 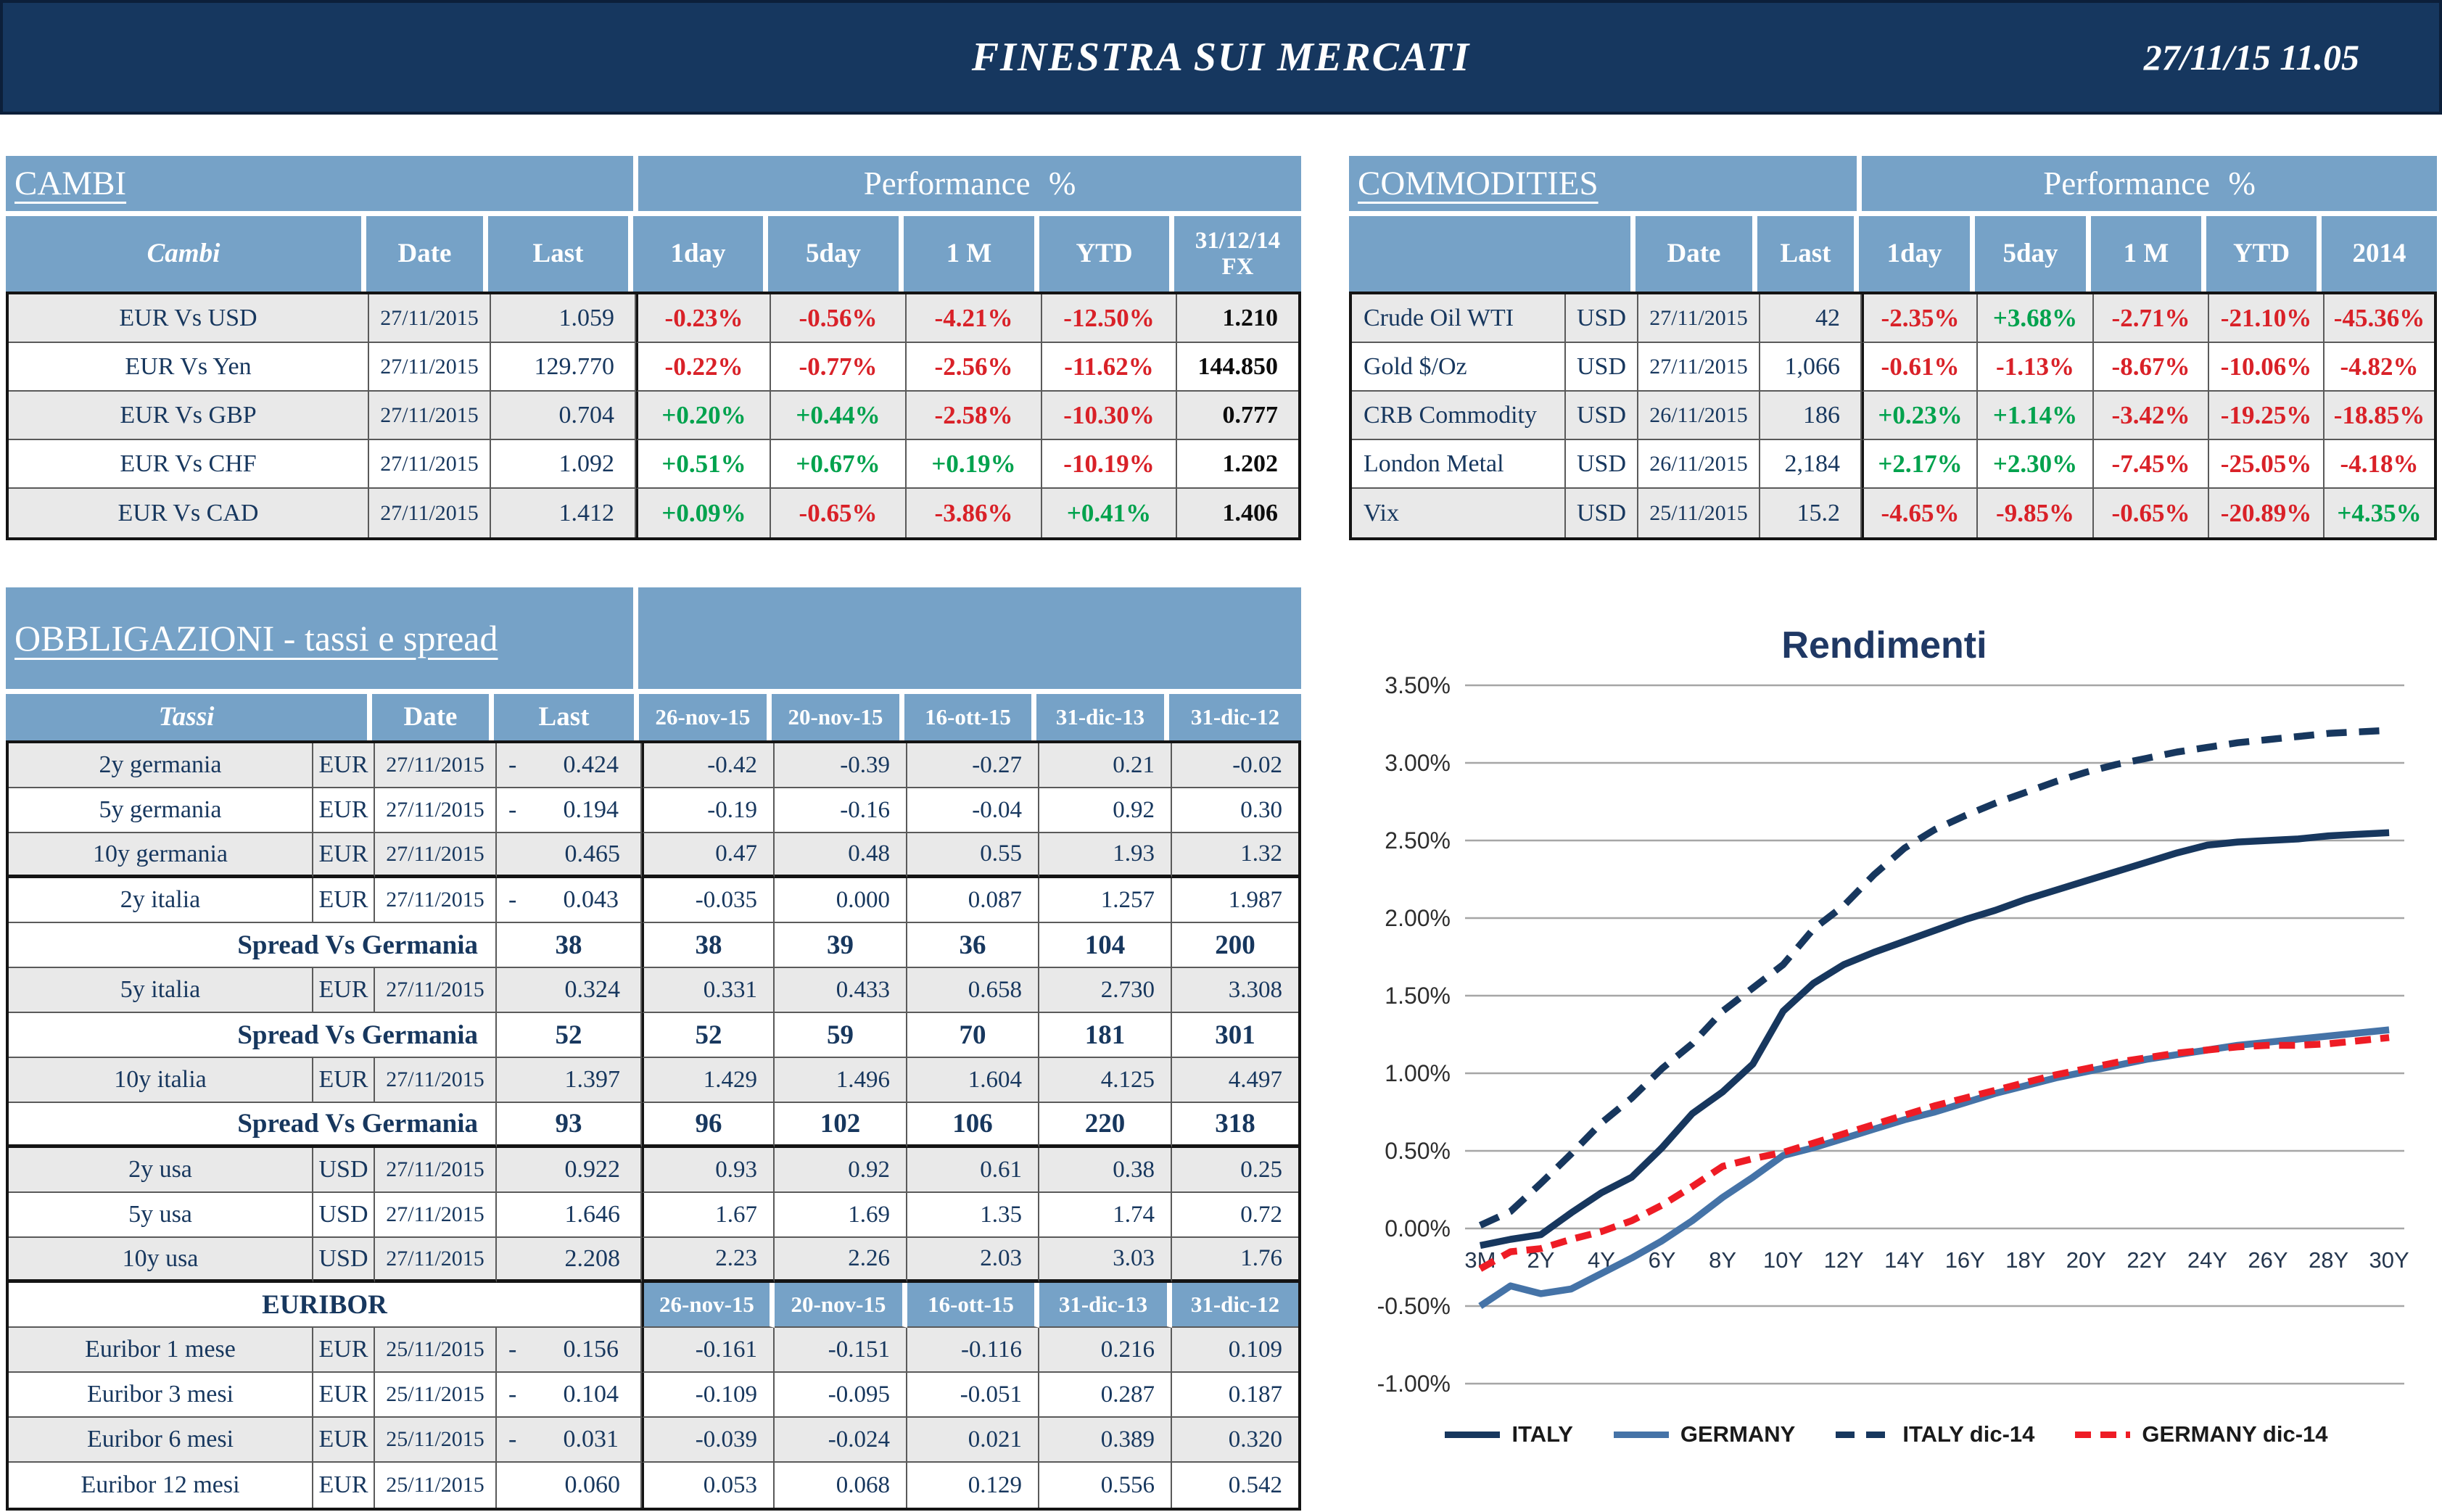 I want to click on spread-hist-3: 181, so click(x=1106, y=1035).